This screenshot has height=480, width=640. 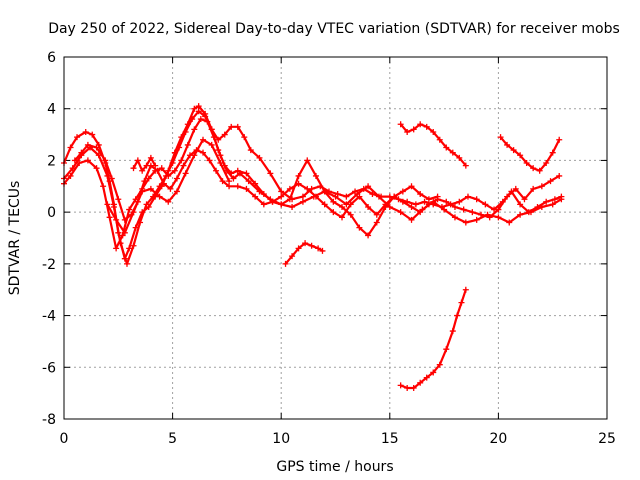 I want to click on y-tick-label: 6, so click(x=51, y=58).